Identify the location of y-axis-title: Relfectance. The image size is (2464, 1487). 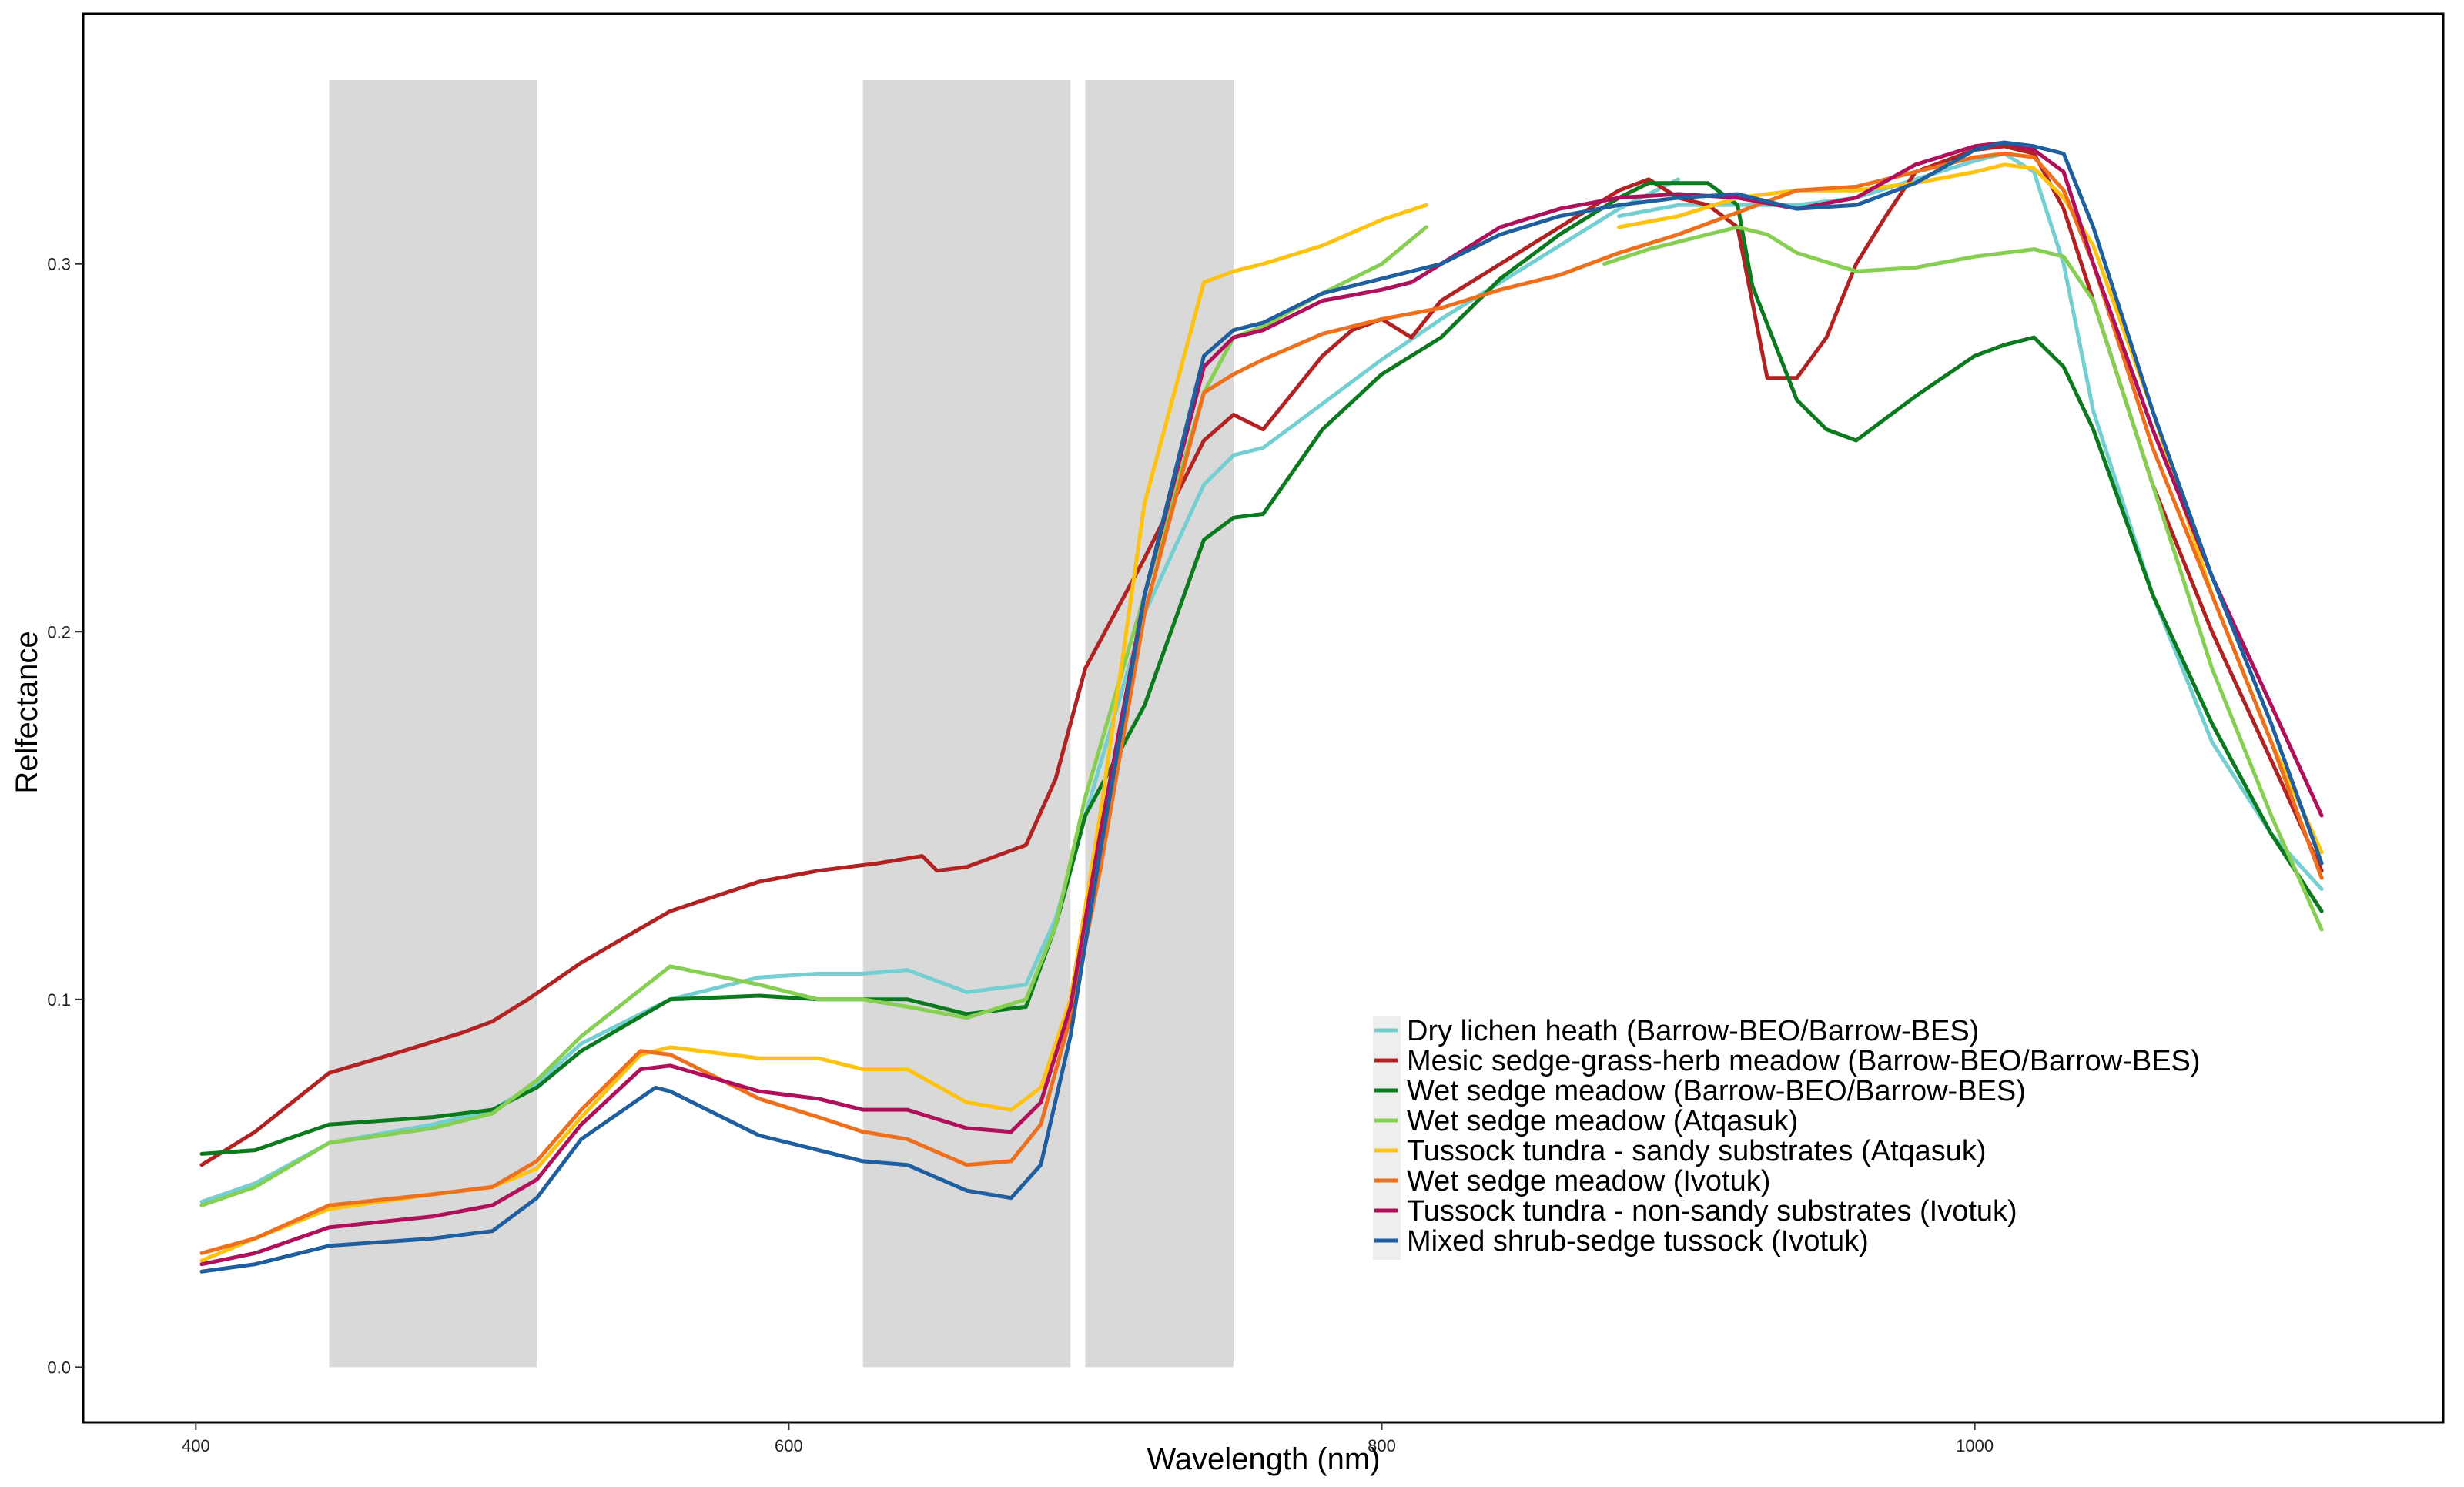
(27, 712).